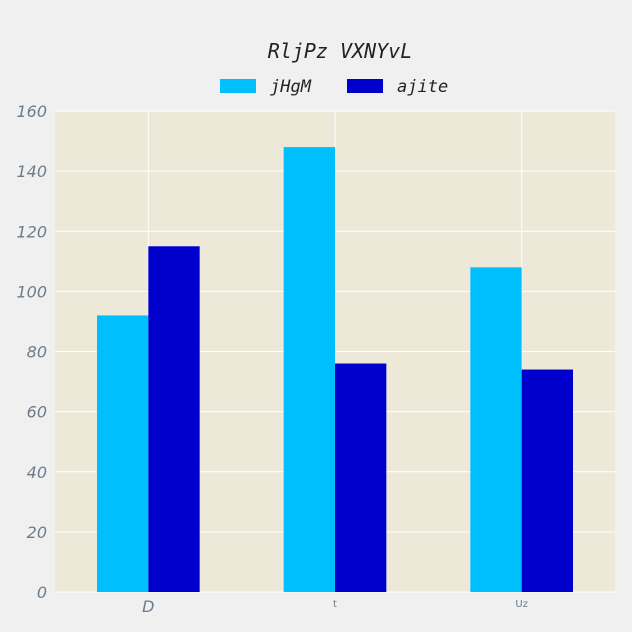  What do you see at coordinates (31, 111) in the screenshot?
I see `y-tick-label: 160` at bounding box center [31, 111].